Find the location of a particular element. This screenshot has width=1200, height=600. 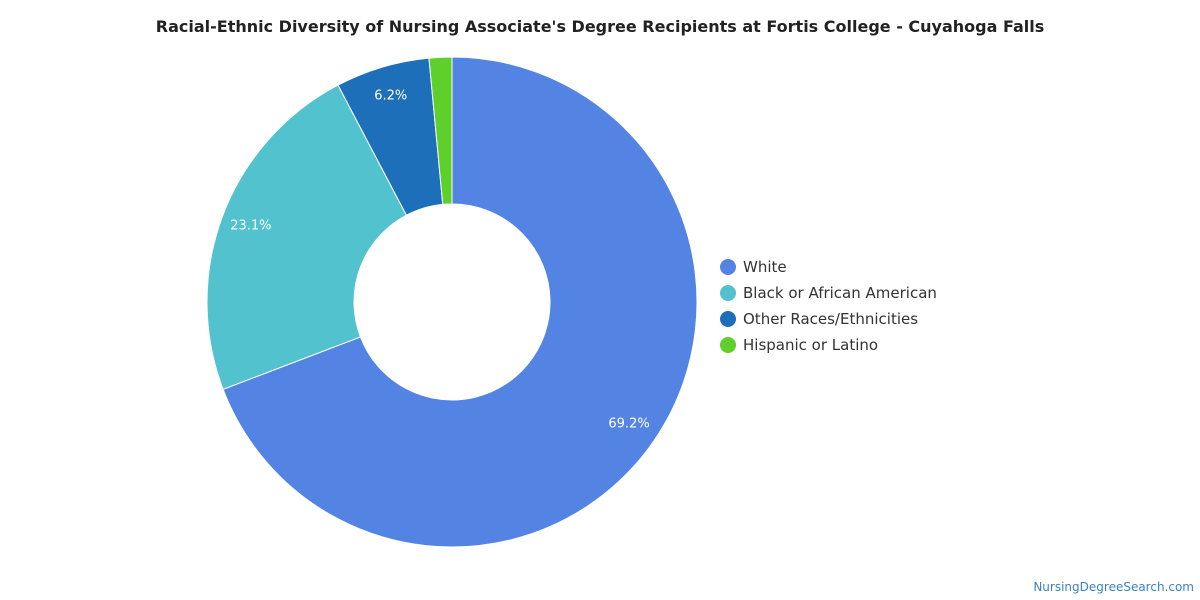

legend-label-black-or-african-american: Black or African American is located at coordinates (840, 293).